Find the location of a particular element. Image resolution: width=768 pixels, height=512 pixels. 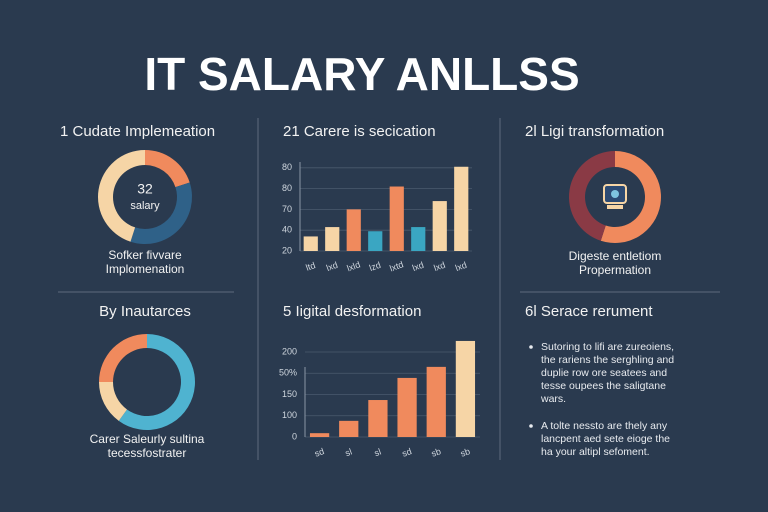

bullet-text: Sutoring to lifi are zureoiens, is located at coordinates (607, 347).